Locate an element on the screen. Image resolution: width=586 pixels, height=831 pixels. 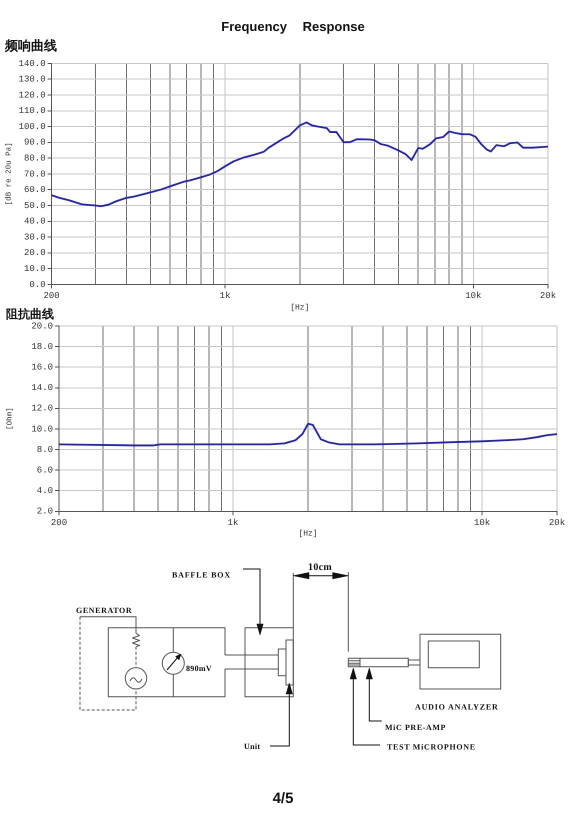
y-tick-label: 14.0 is located at coordinates (42, 388).